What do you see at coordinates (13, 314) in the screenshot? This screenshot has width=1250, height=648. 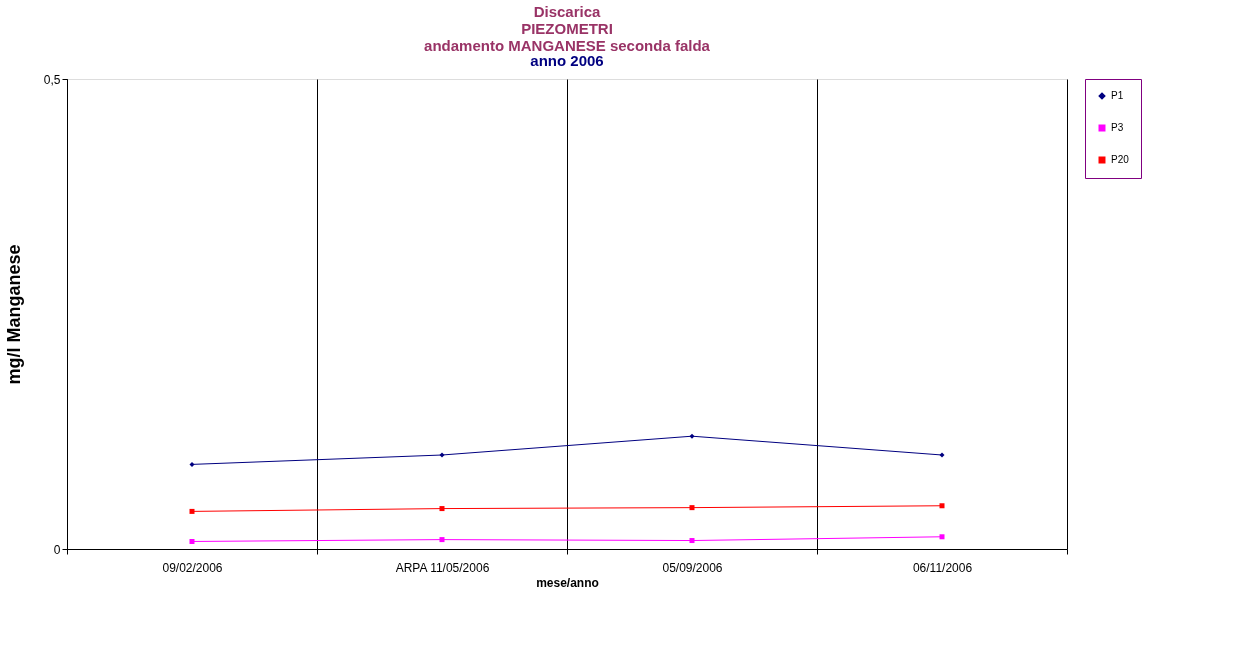 I see `y-axis-title: mg/l Manganese` at bounding box center [13, 314].